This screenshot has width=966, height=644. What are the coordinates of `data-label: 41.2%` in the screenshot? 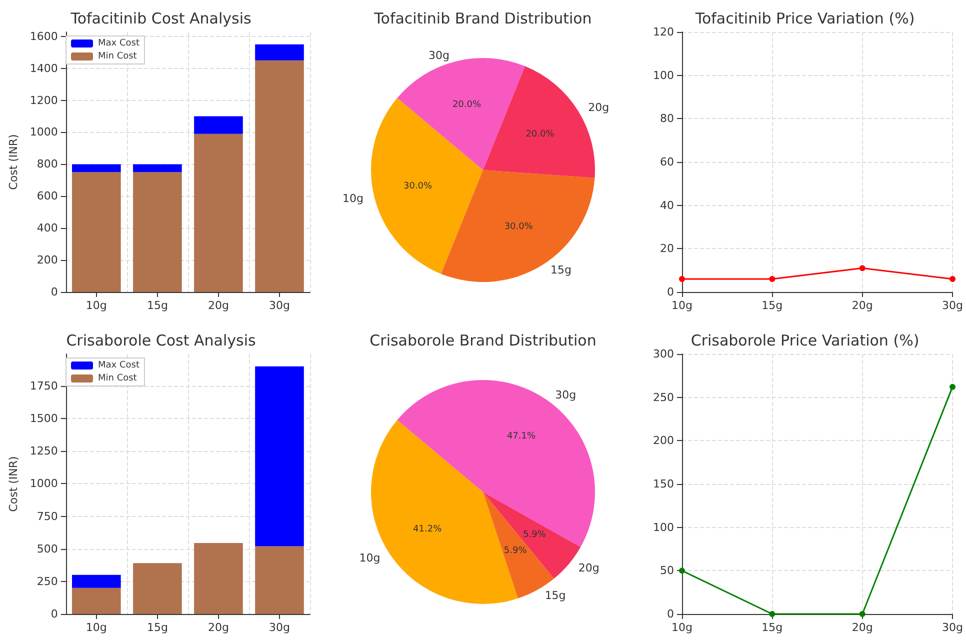 It's located at (427, 529).